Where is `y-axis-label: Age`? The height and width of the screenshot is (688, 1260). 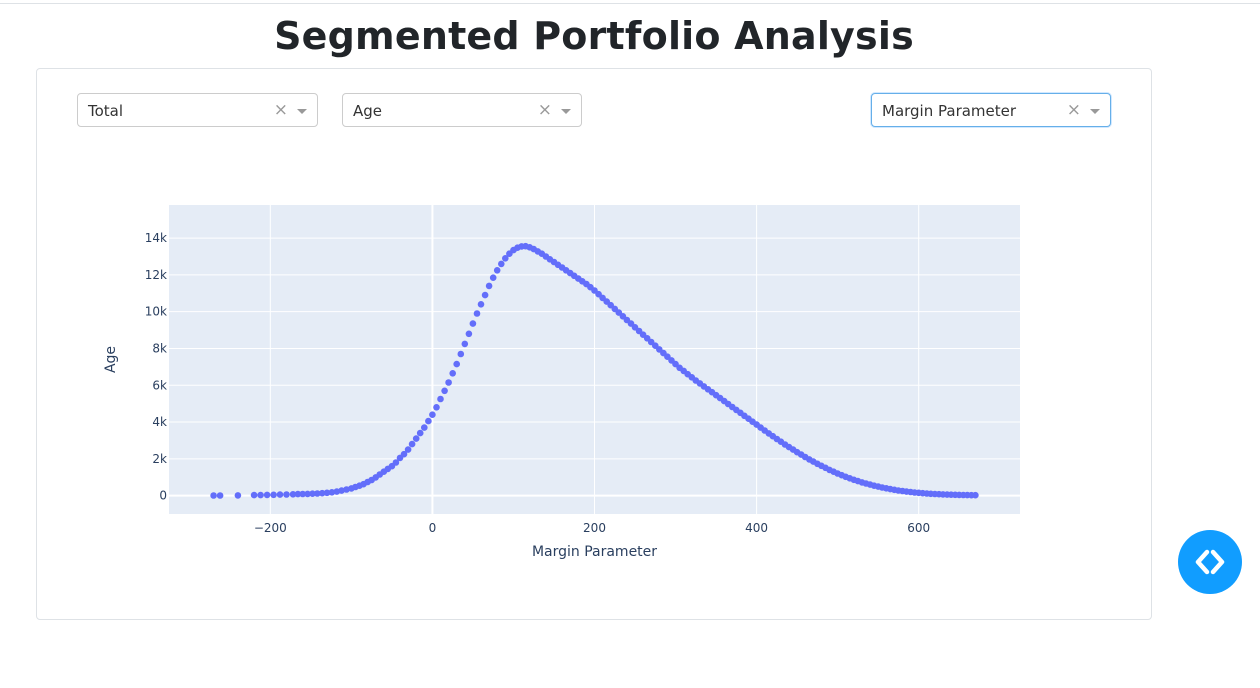
y-axis-label: Age is located at coordinates (111, 359).